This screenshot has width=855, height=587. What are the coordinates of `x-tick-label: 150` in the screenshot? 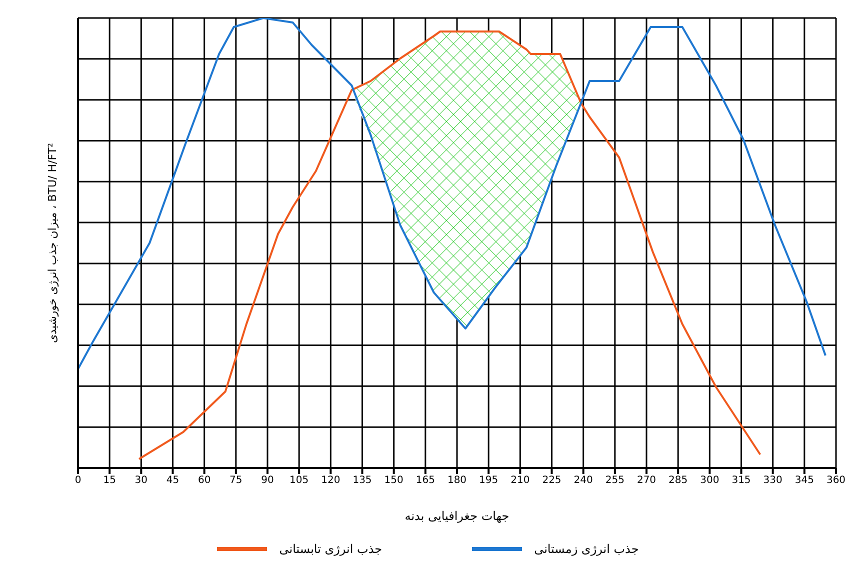 It's located at (394, 480).